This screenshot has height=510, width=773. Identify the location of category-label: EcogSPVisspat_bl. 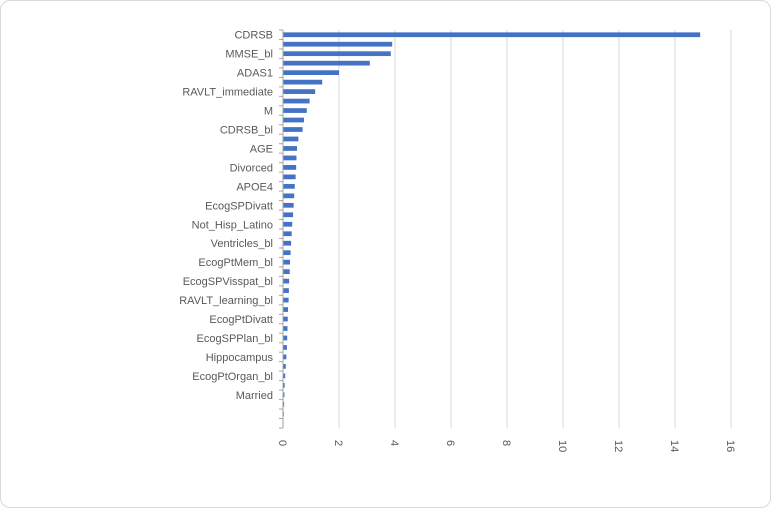
(228, 282).